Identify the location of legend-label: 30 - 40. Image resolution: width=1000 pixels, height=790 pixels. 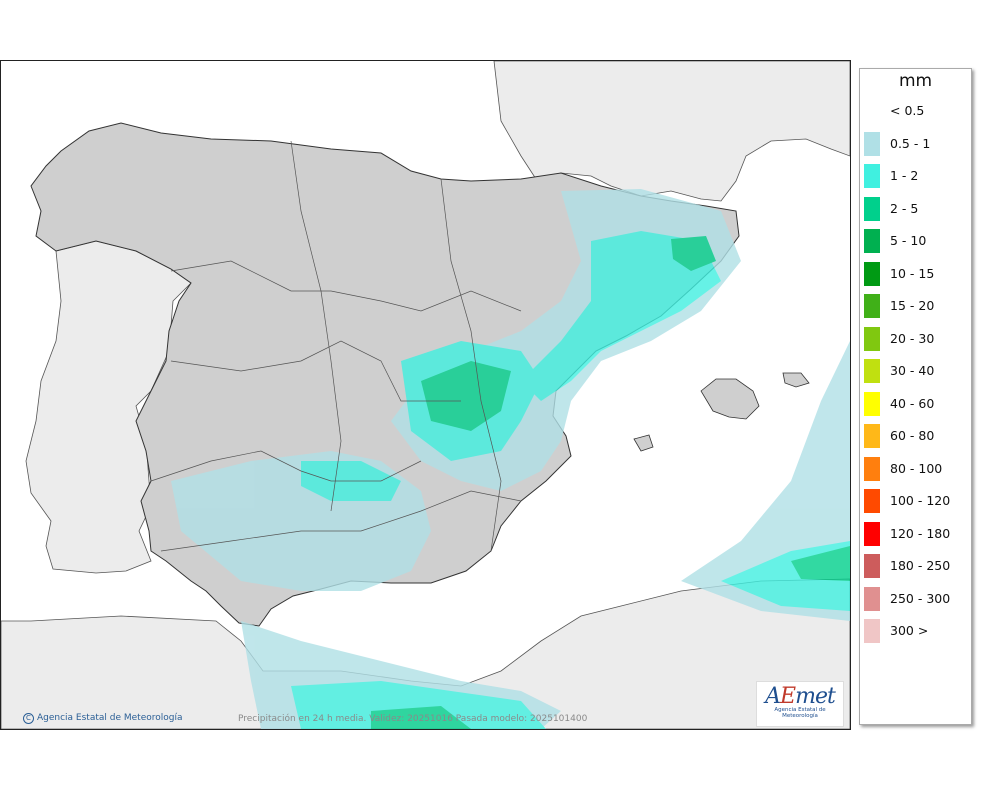
(912, 370).